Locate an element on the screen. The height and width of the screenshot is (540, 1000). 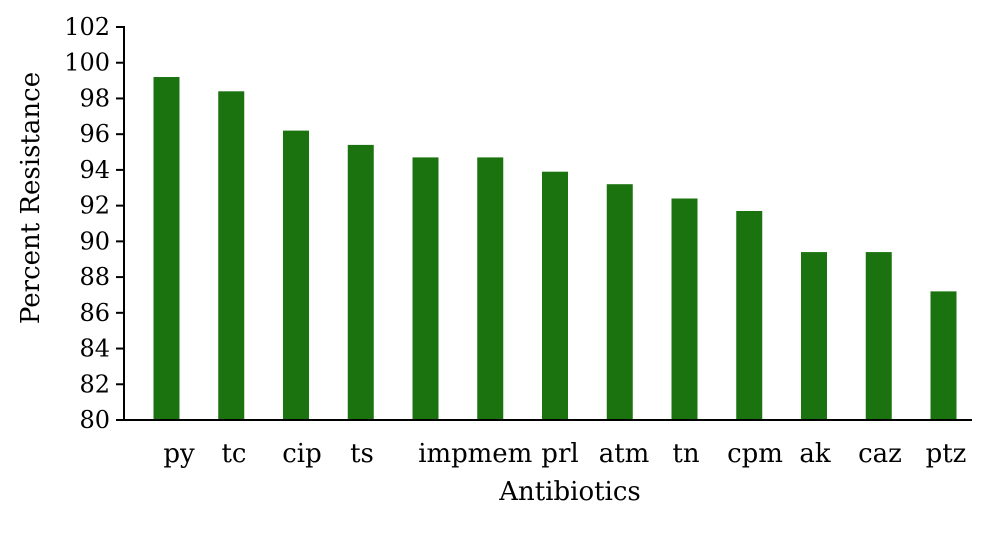
bar-imp is located at coordinates (425, 288).